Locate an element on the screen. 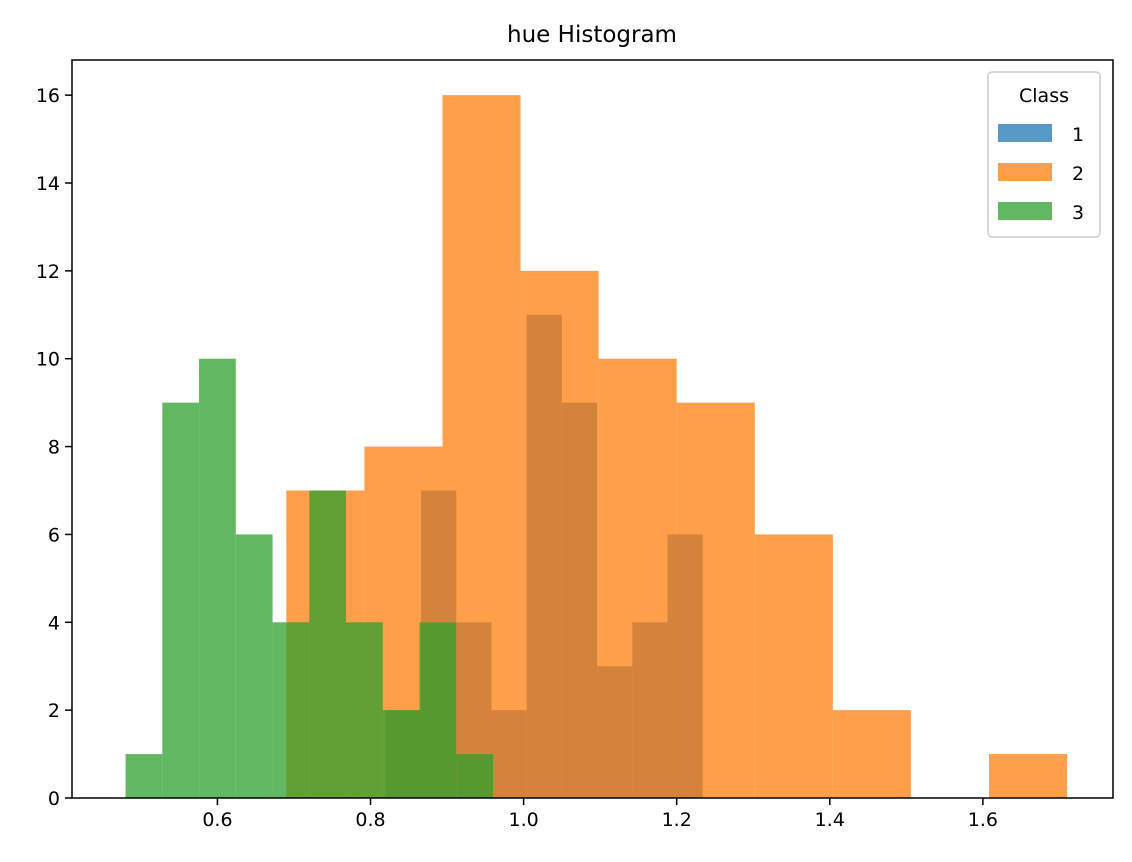 This screenshot has height=862, width=1132. y-tick-label-3: 6 is located at coordinates (54, 535).